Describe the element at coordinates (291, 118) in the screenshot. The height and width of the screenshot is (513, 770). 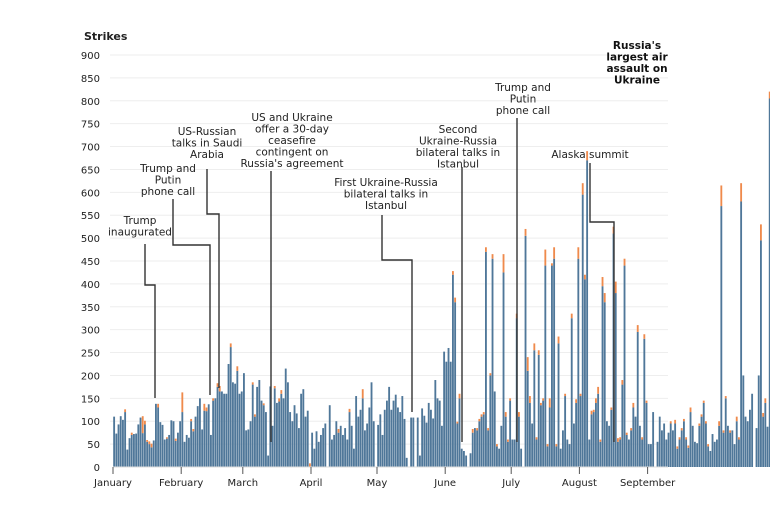
I see `annotation-line: US and Ukraine` at that location.